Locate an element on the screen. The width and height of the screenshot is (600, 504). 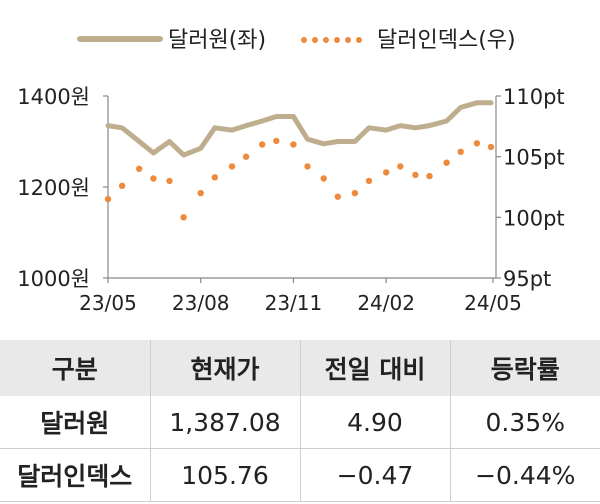
legend-label-dxy: 달러인덱스(우) is located at coordinates (446, 40).